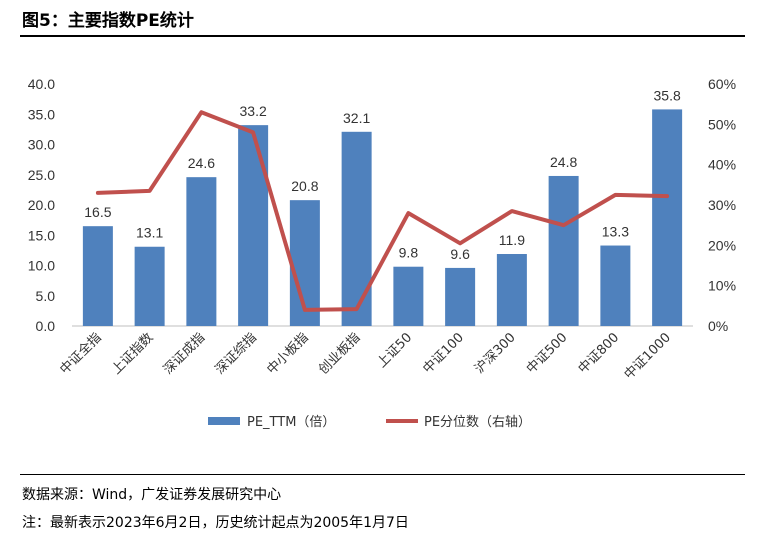 The width and height of the screenshot is (765, 539). What do you see at coordinates (494, 353) in the screenshot?
I see `x-category-label: 沪深300` at bounding box center [494, 353].